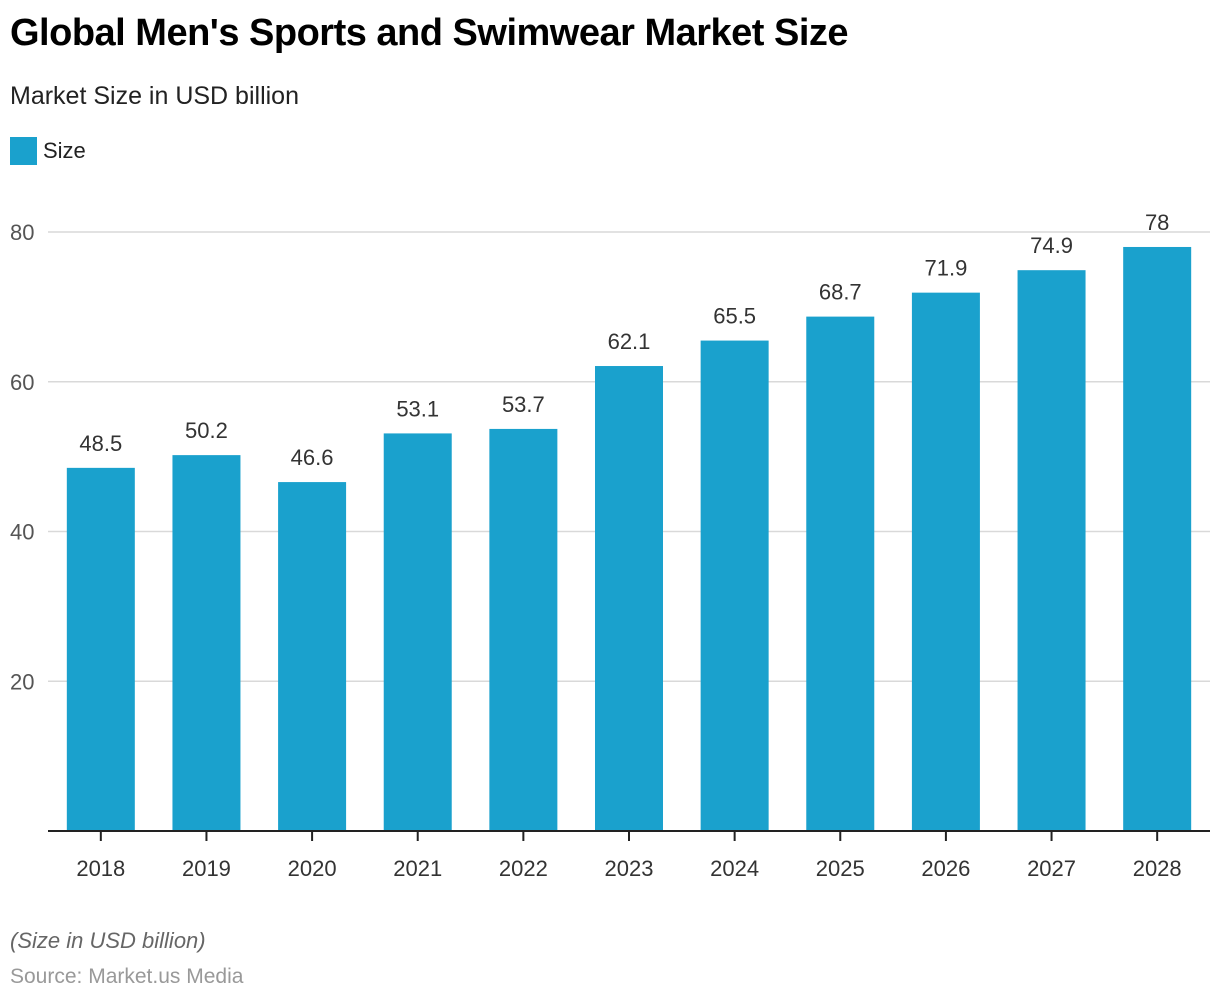 The height and width of the screenshot is (1002, 1220). Describe the element at coordinates (523, 404) in the screenshot. I see `data-label: 53.7` at that location.